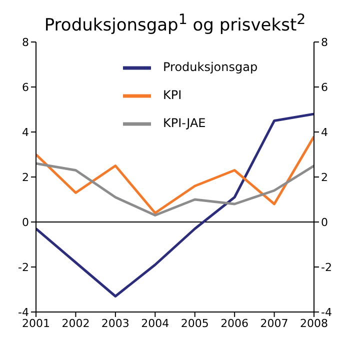 This screenshot has width=350, height=342. What do you see at coordinates (274, 323) in the screenshot?
I see `x-tick-label: 2007` at bounding box center [274, 323].